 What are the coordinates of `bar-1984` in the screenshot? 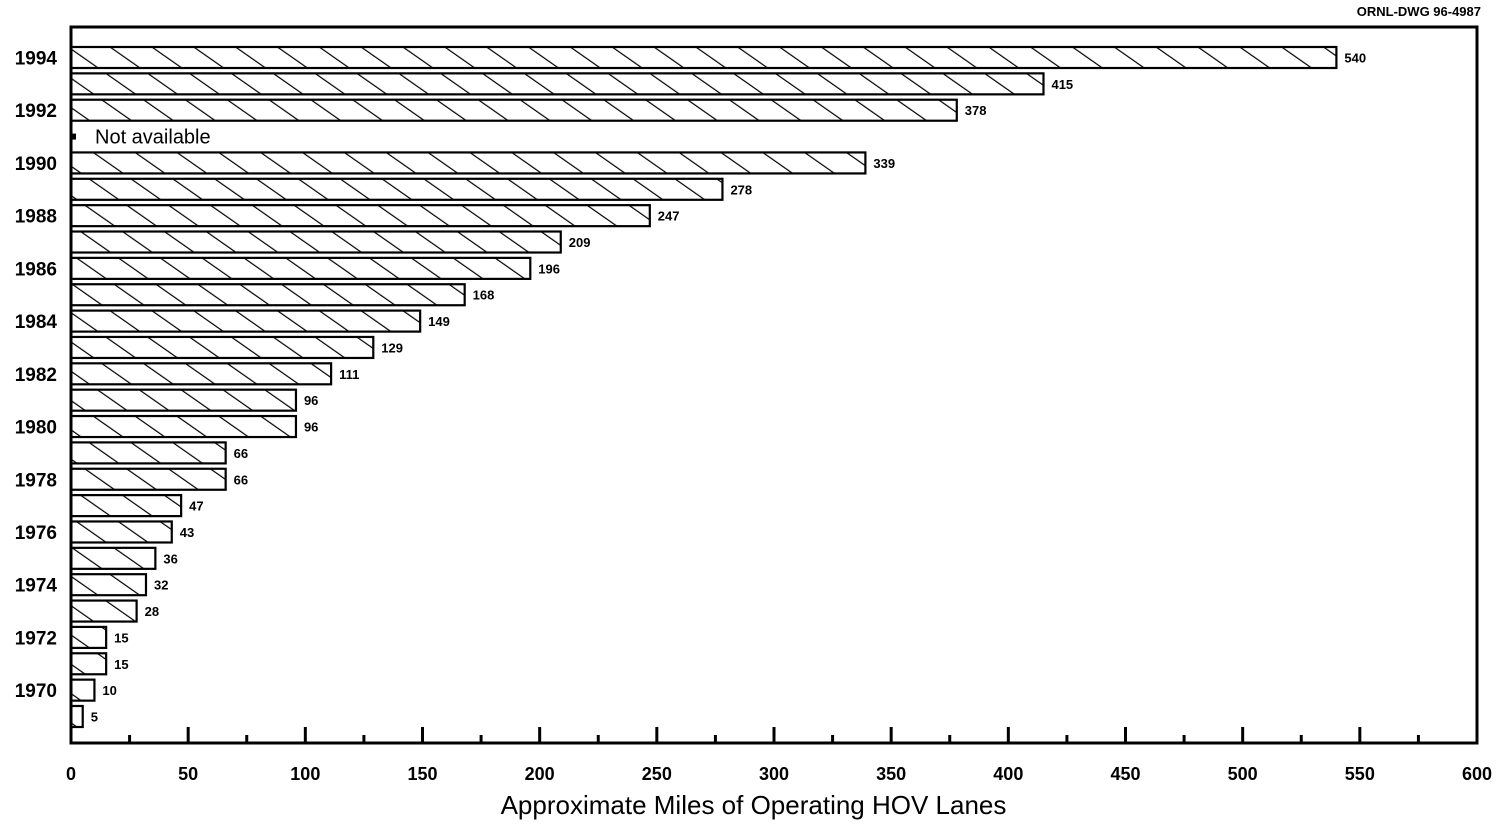 It's located at (245, 321).